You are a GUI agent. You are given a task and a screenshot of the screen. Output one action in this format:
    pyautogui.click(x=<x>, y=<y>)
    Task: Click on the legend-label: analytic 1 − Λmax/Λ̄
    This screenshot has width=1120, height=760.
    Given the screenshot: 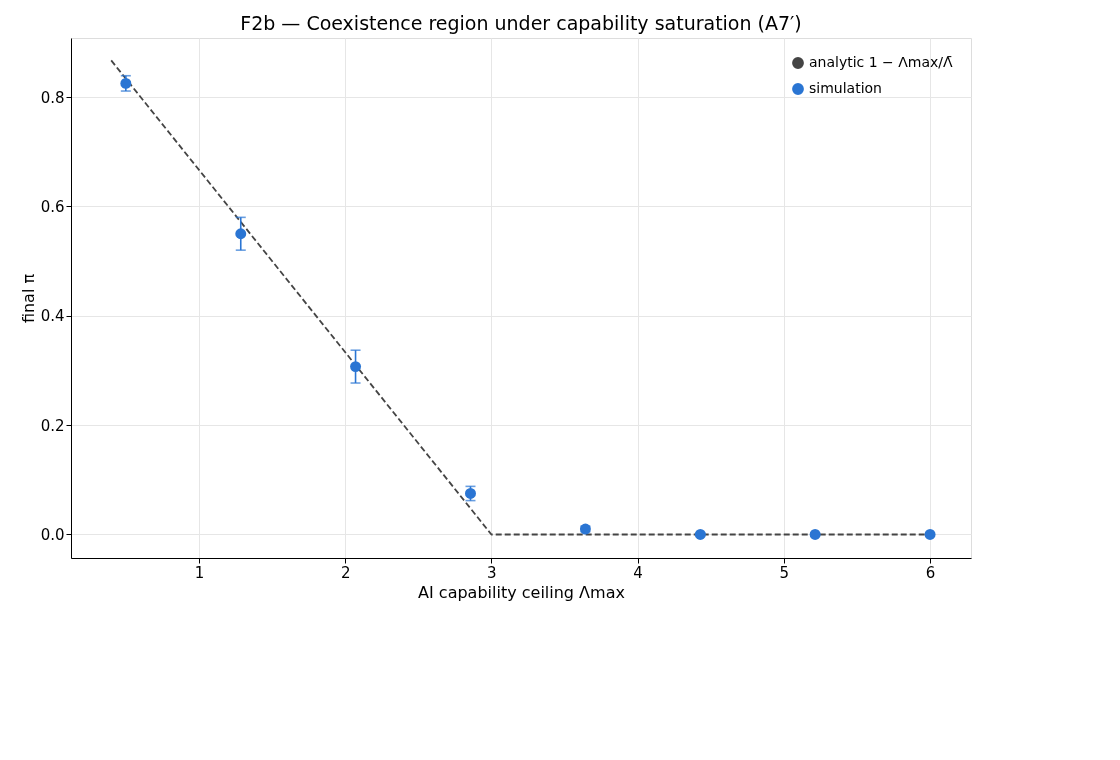 What is the action you would take?
    pyautogui.click(x=881, y=62)
    